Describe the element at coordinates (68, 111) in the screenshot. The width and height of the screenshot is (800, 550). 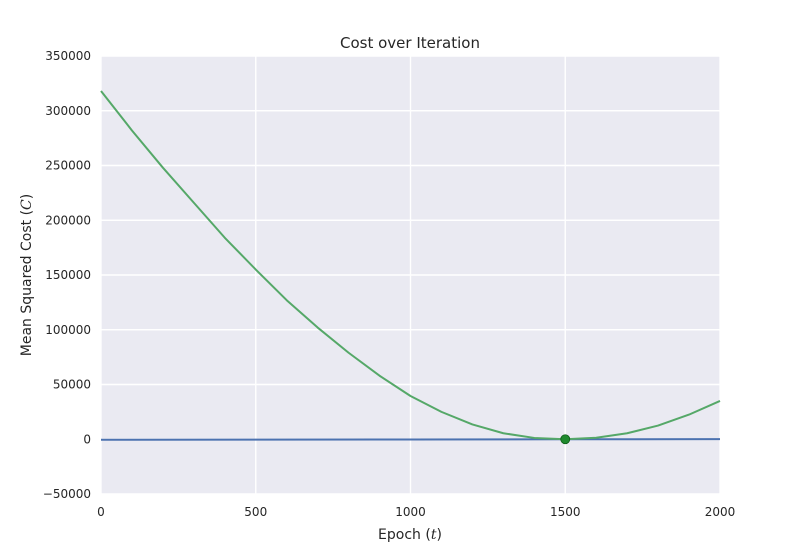
I see `y-tick-label: 300000` at that location.